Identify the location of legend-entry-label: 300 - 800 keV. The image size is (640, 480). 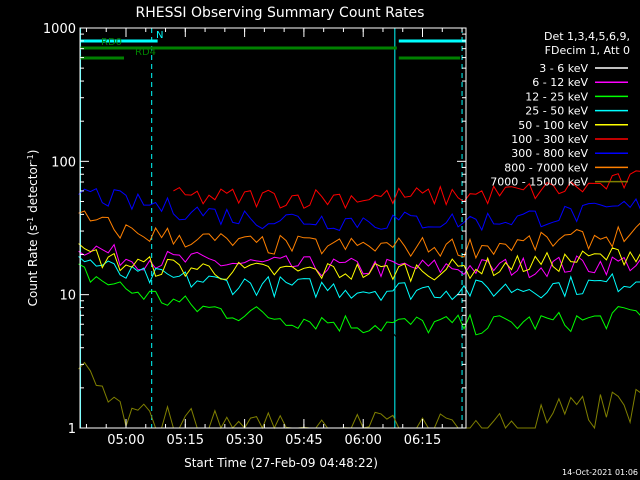
(549, 153).